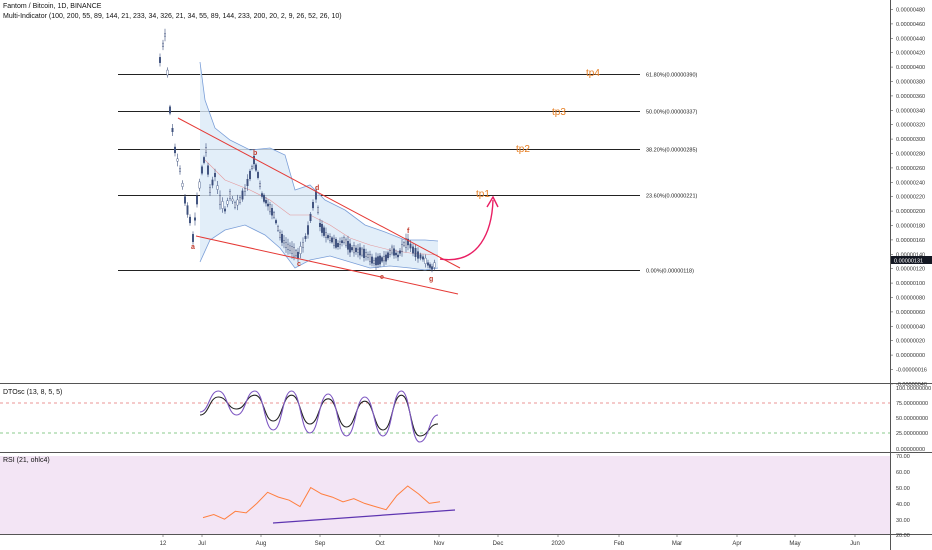 The width and height of the screenshot is (932, 550). I want to click on wedge-upper-line, so click(319, 193).